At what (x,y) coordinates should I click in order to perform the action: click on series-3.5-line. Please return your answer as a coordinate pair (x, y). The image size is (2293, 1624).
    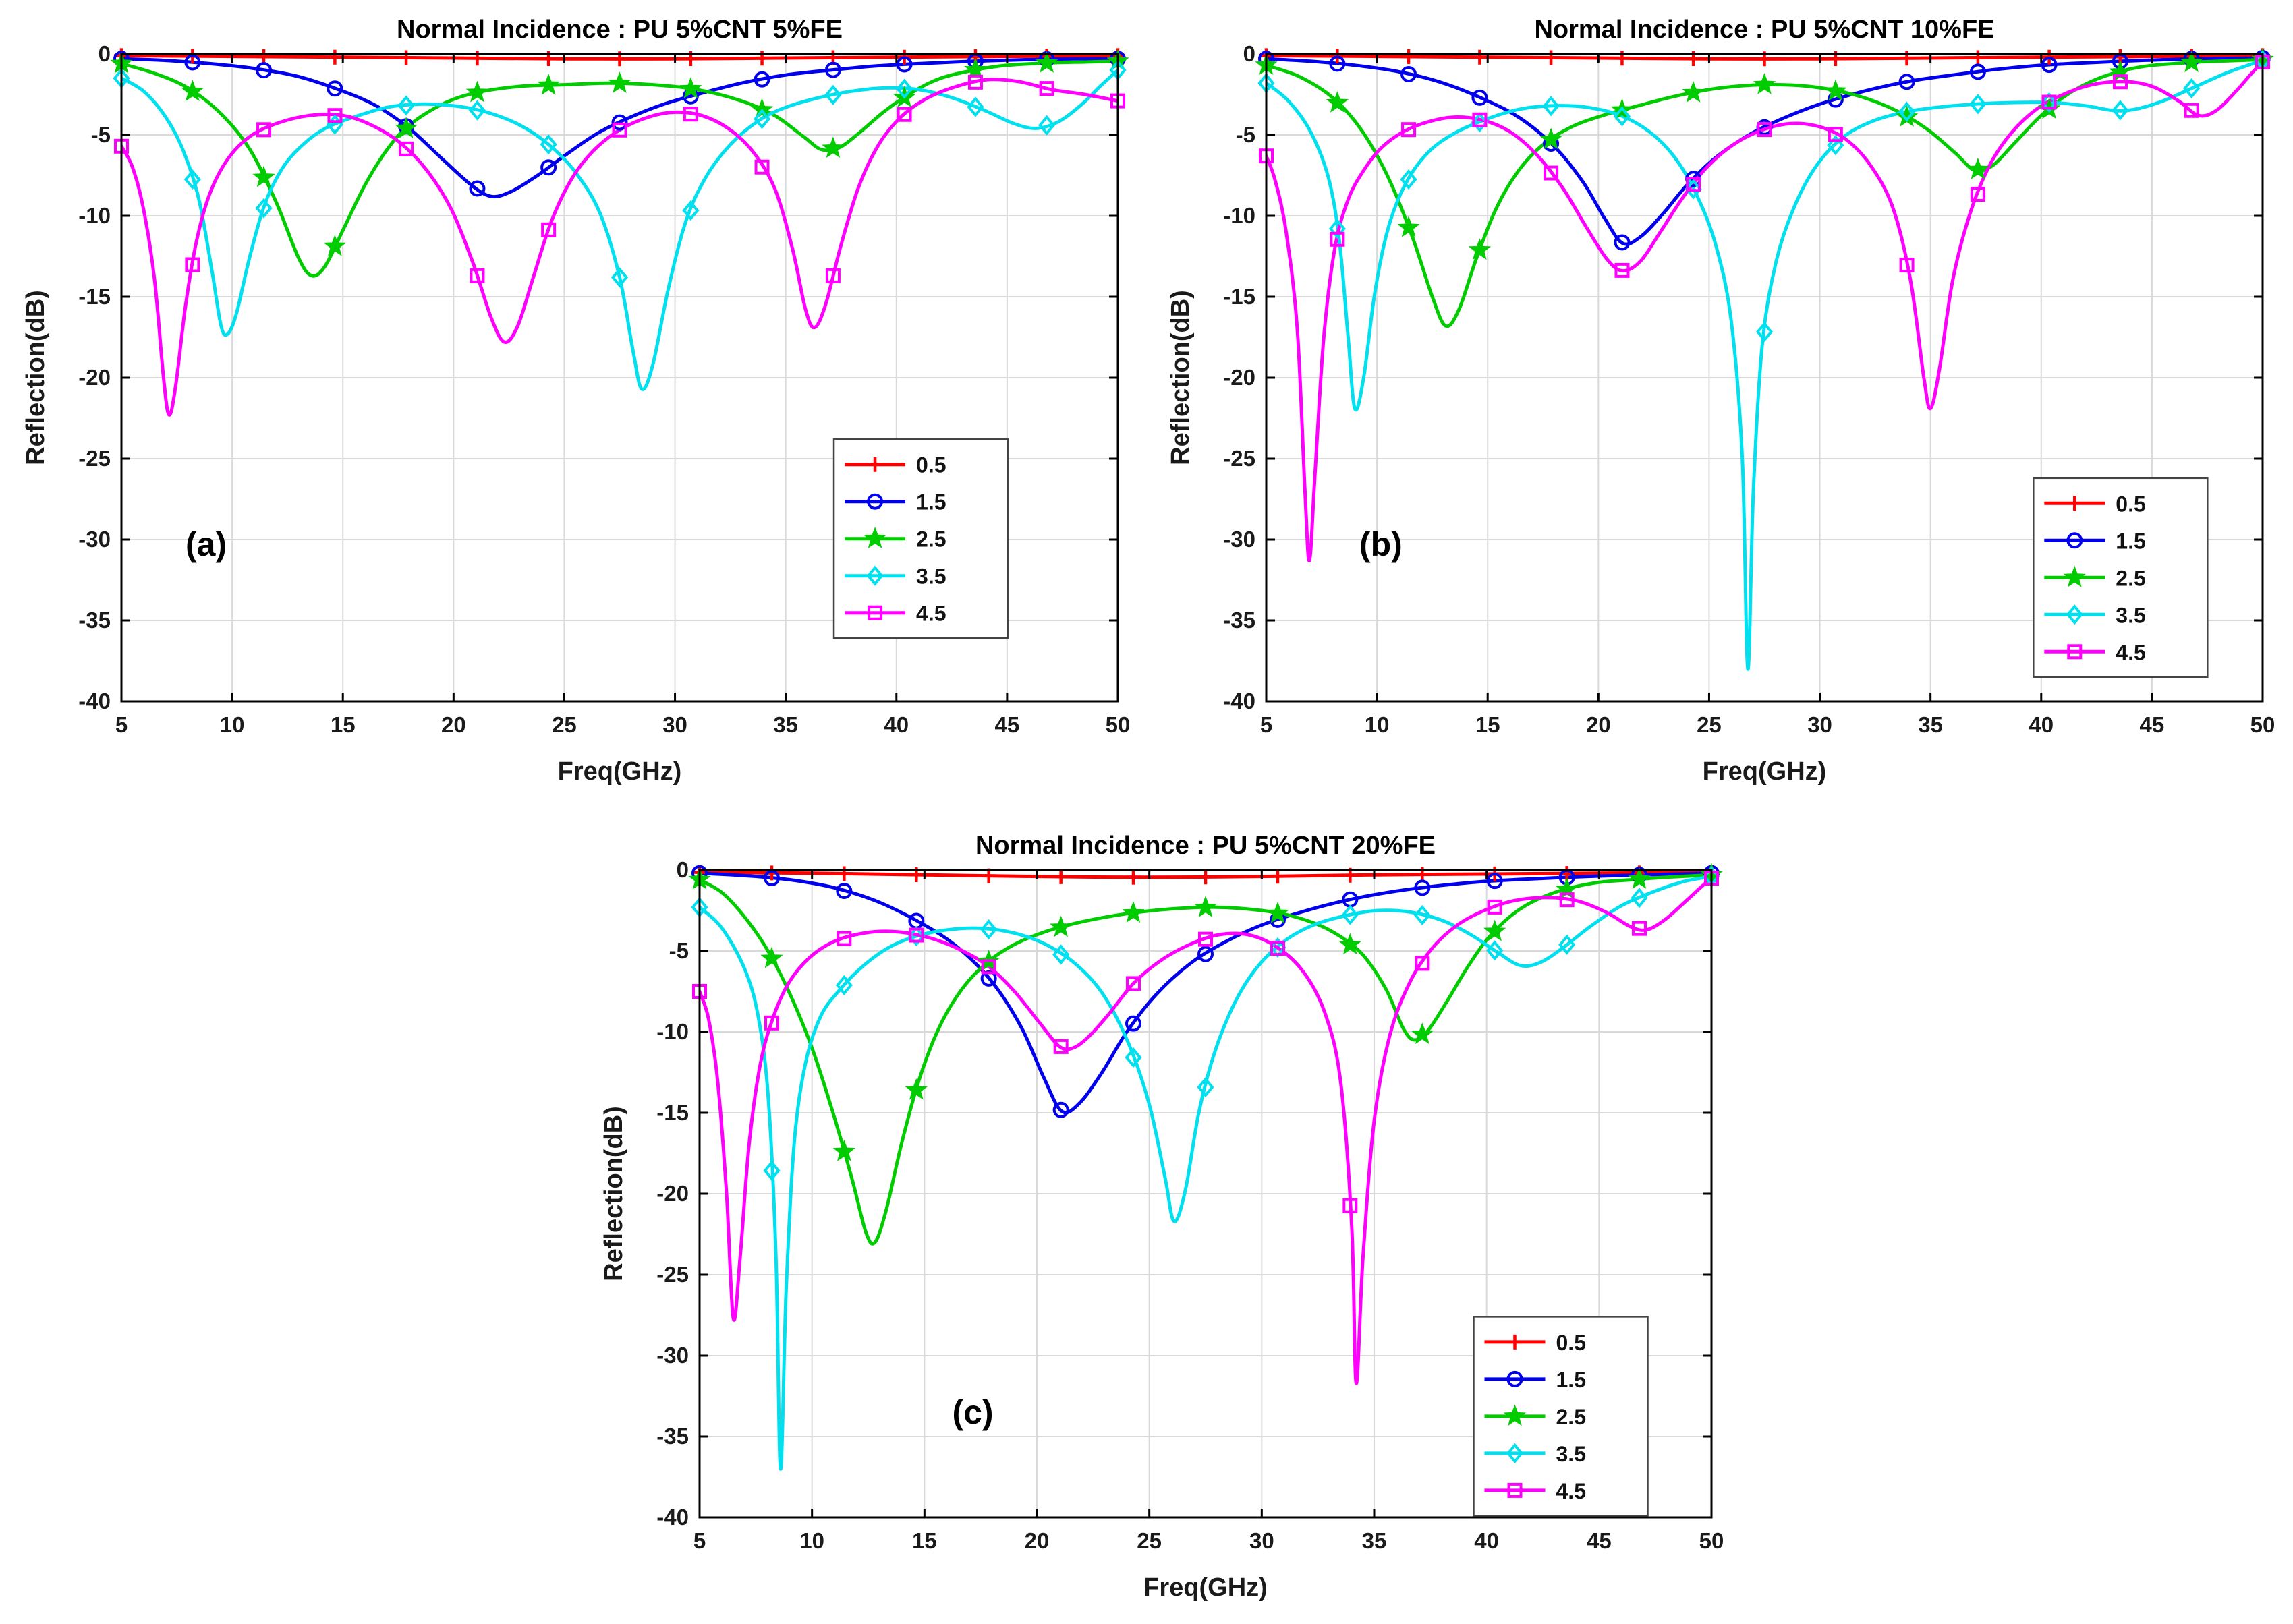
    Looking at the image, I should click on (619, 229).